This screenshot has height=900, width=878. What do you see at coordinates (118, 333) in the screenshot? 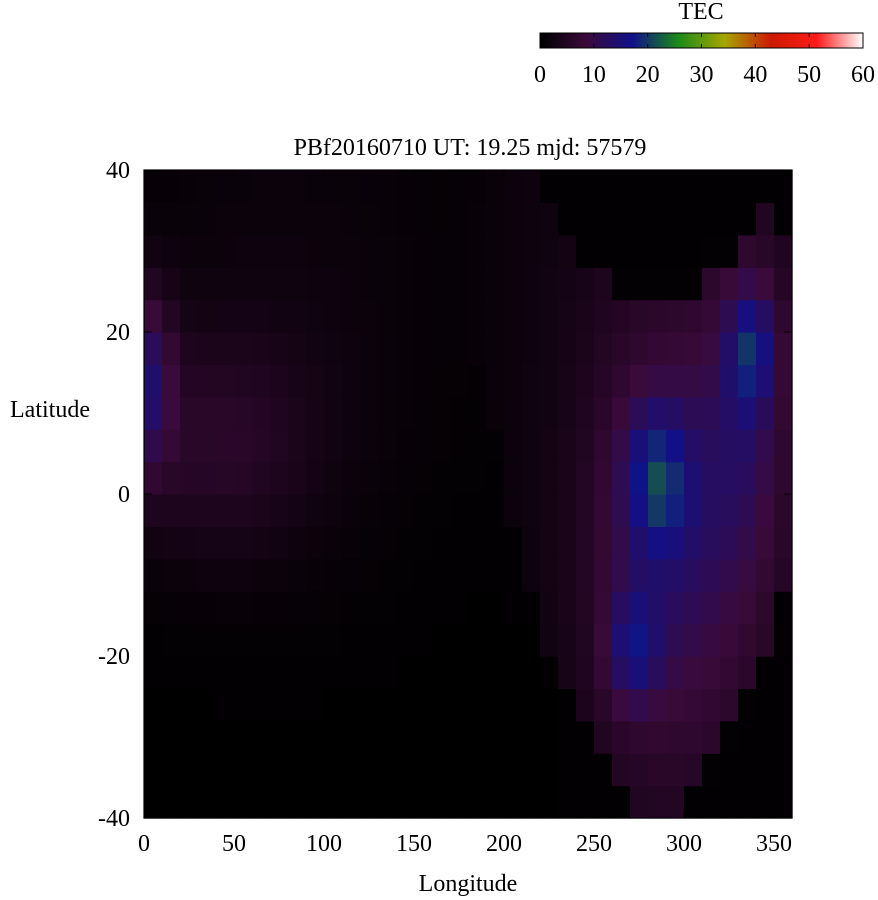
I see `y-tick-label: 20` at bounding box center [118, 333].